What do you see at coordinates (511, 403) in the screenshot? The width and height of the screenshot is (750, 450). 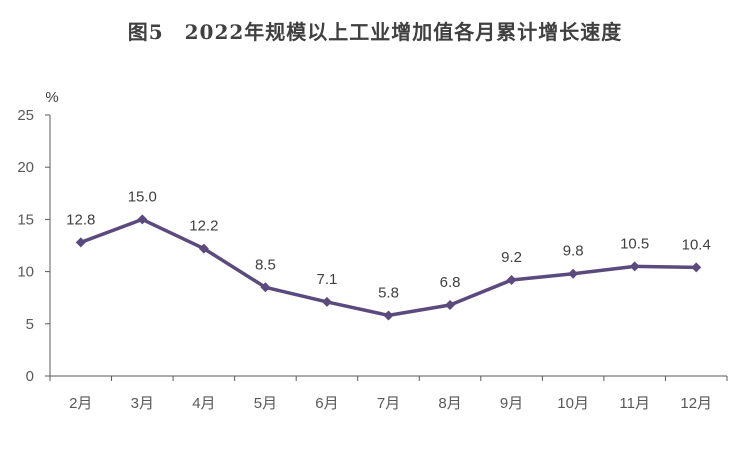 I see `x-tick-label: 9月` at bounding box center [511, 403].